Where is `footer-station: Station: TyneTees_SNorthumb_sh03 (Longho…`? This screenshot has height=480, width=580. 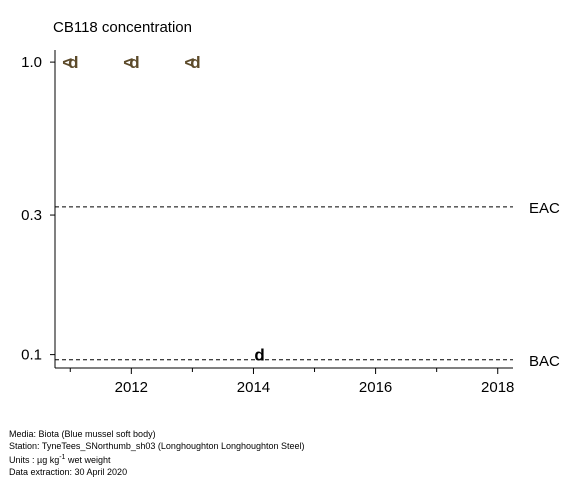
footer-station: Station: TyneTees_SNorthumb_sh03 (Longho… is located at coordinates (157, 445).